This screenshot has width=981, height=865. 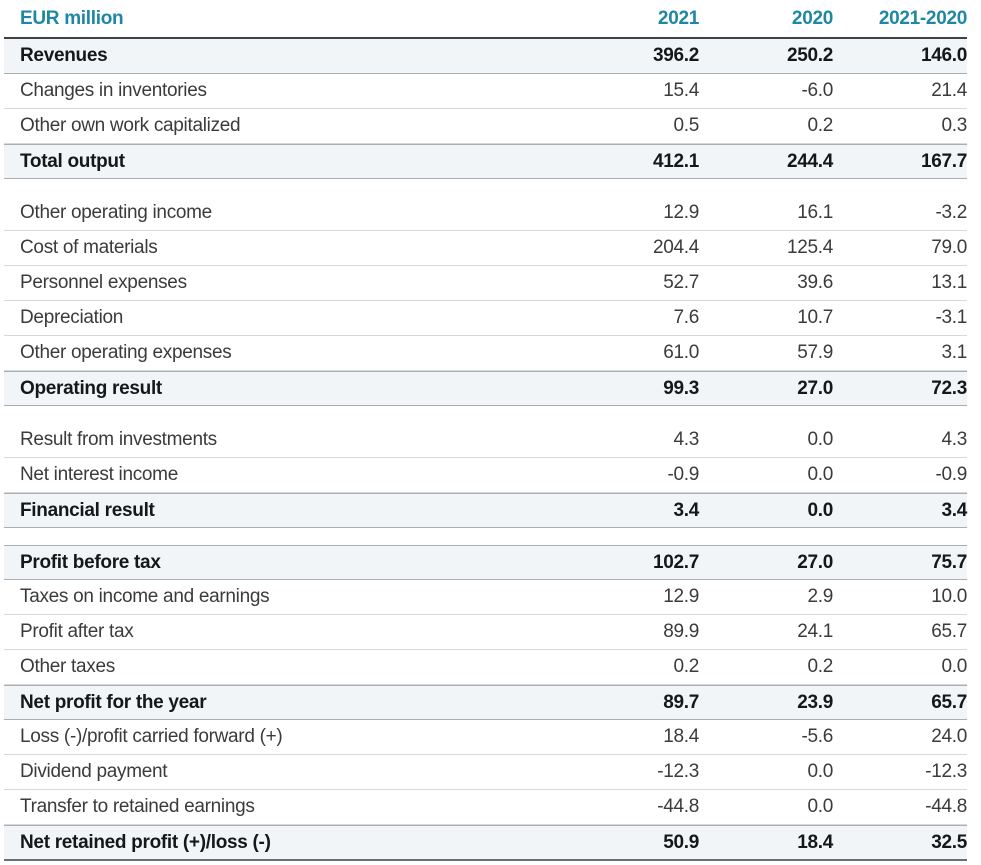 I want to click on row-label: Net interest income, so click(x=99, y=474).